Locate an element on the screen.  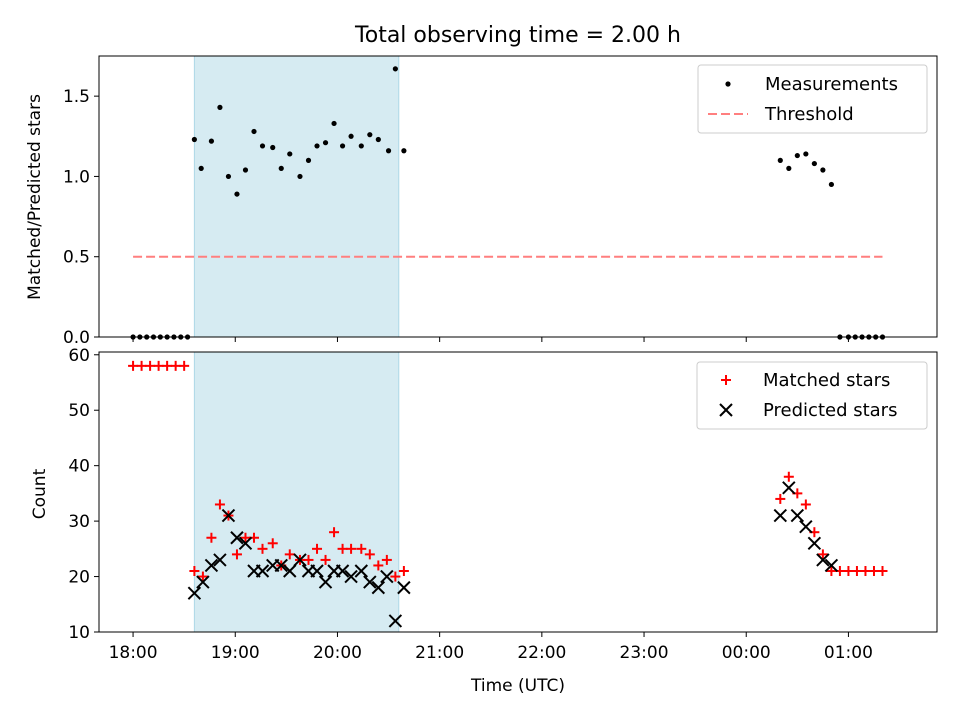
xtick-label: 18:00 is located at coordinates (133, 653).